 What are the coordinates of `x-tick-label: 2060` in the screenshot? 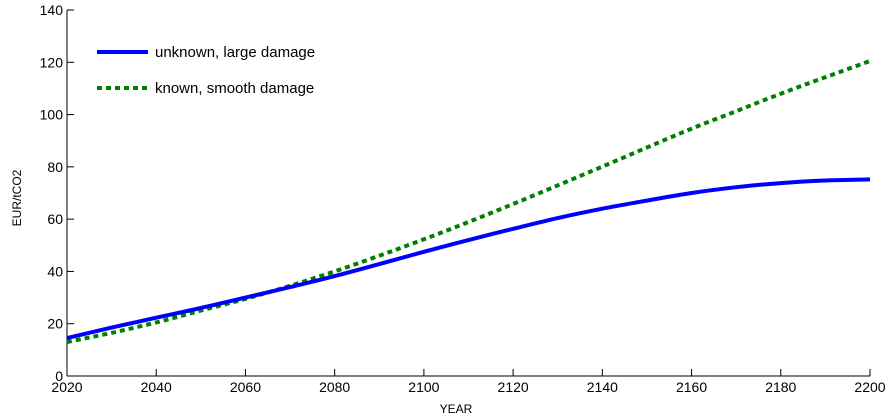 It's located at (245, 387).